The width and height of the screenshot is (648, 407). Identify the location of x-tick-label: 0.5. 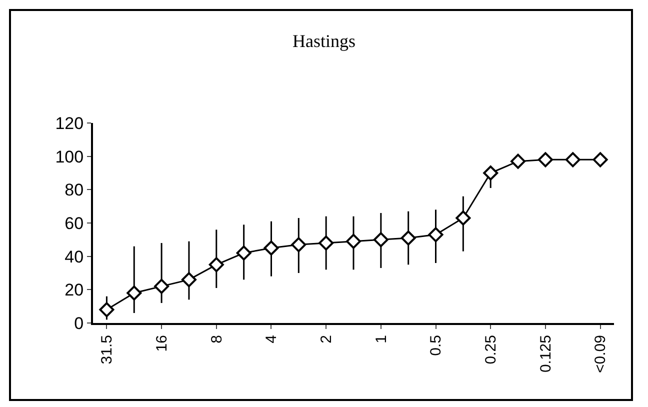
(436, 345).